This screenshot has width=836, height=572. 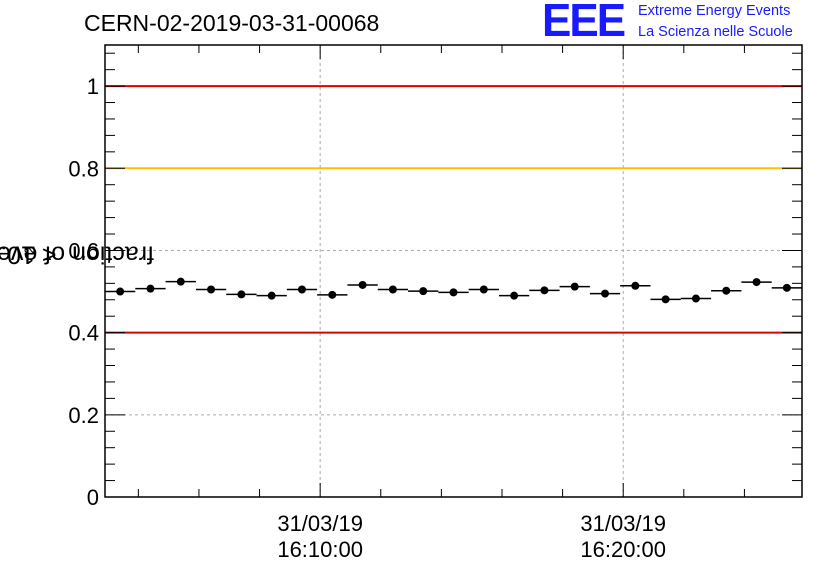 What do you see at coordinates (623, 549) in the screenshot?
I see `x-tick-label-time: 16:20:00` at bounding box center [623, 549].